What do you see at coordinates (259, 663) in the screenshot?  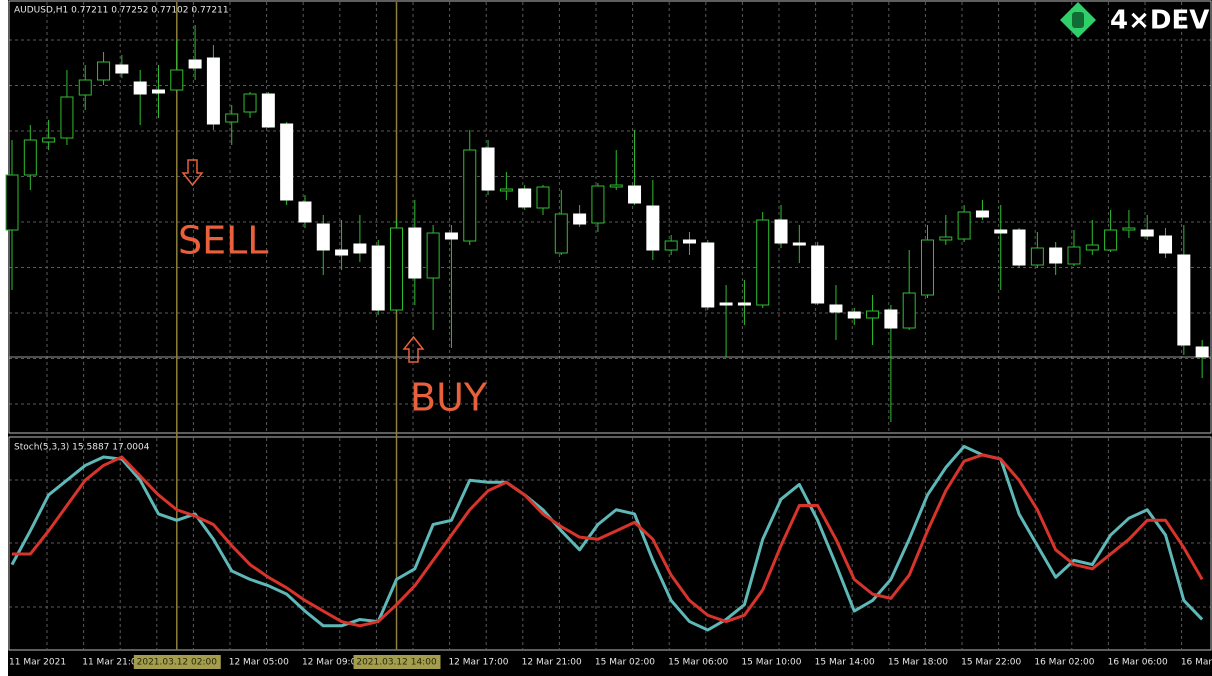 I see `x-tick-label: 12 Mar 05:00` at bounding box center [259, 663].